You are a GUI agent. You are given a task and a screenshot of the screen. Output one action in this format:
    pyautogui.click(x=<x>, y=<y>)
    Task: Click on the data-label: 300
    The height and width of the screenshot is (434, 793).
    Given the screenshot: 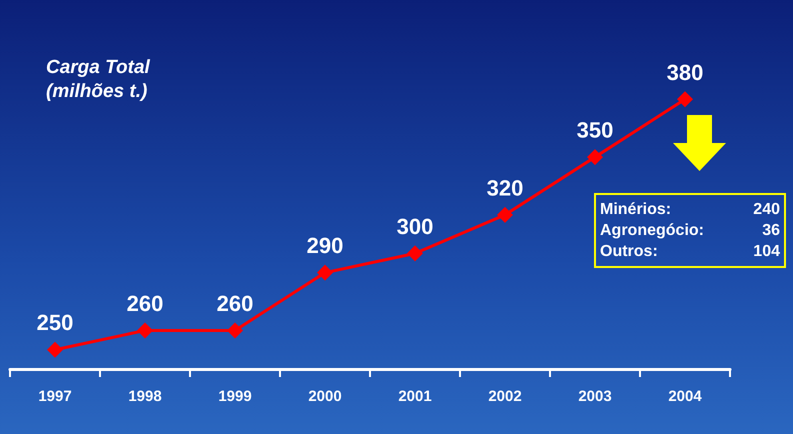 What is the action you would take?
    pyautogui.click(x=415, y=226)
    